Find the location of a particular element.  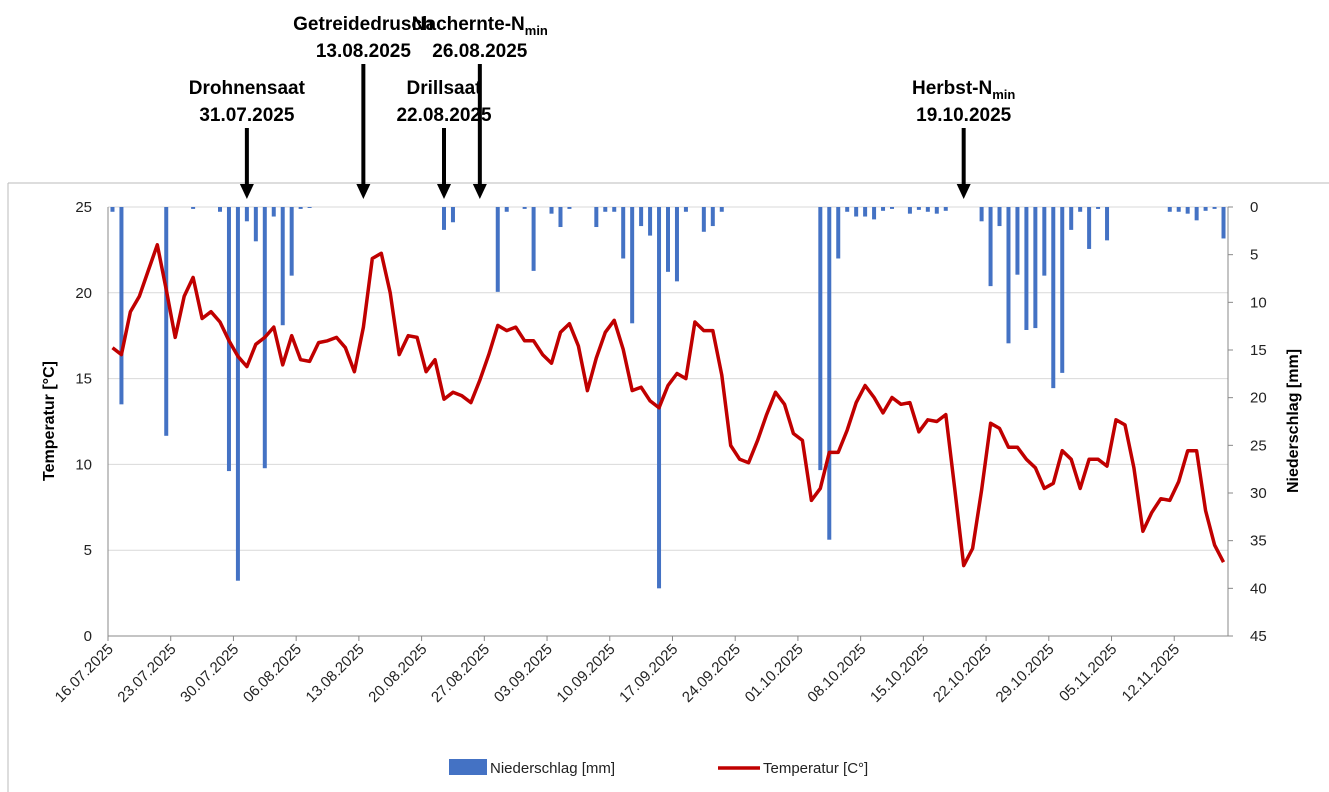

legend-label: Temperatur [C°] is located at coordinates (815, 768).